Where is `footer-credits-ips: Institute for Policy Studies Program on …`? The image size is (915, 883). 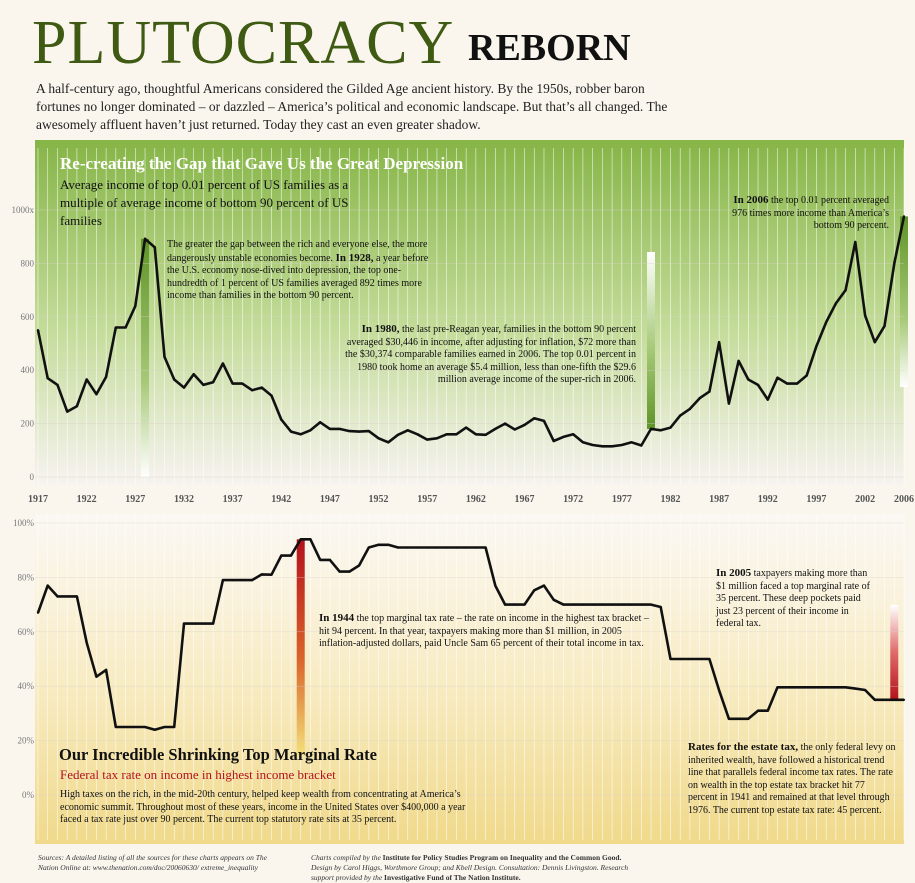 footer-credits-ips: Institute for Policy Studies Program on … is located at coordinates (502, 857).